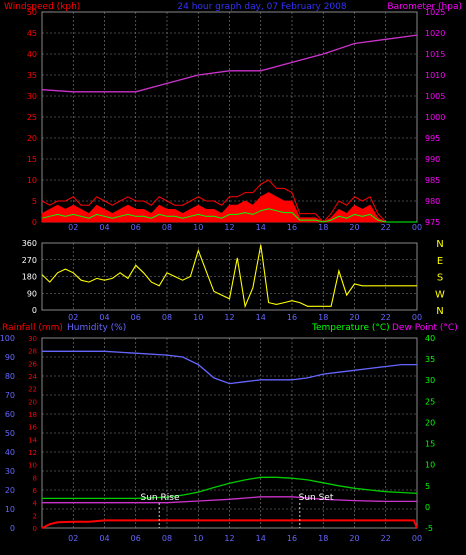 The image size is (466, 555). What do you see at coordinates (229, 538) in the screenshot?
I see `x-tick-bot: 12` at bounding box center [229, 538].